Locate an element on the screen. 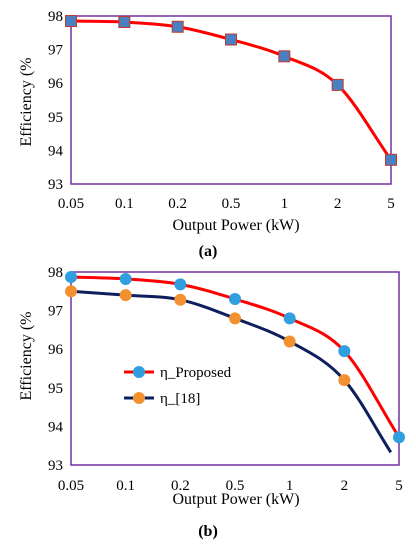 The image size is (416, 550). panel-a-y-tick-label: 95 is located at coordinates (55, 118).